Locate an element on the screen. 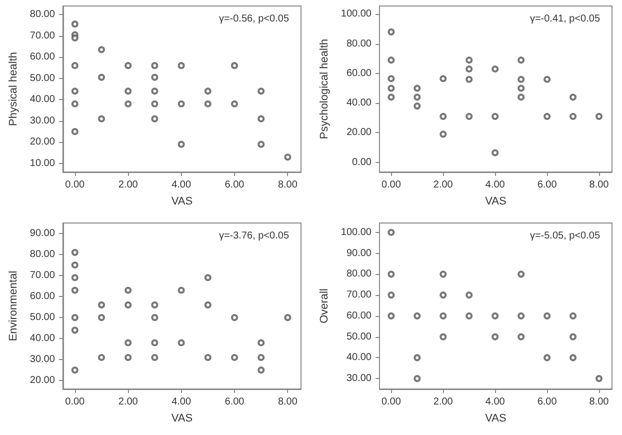  y-tick-label: 70.00 is located at coordinates (43, 36).